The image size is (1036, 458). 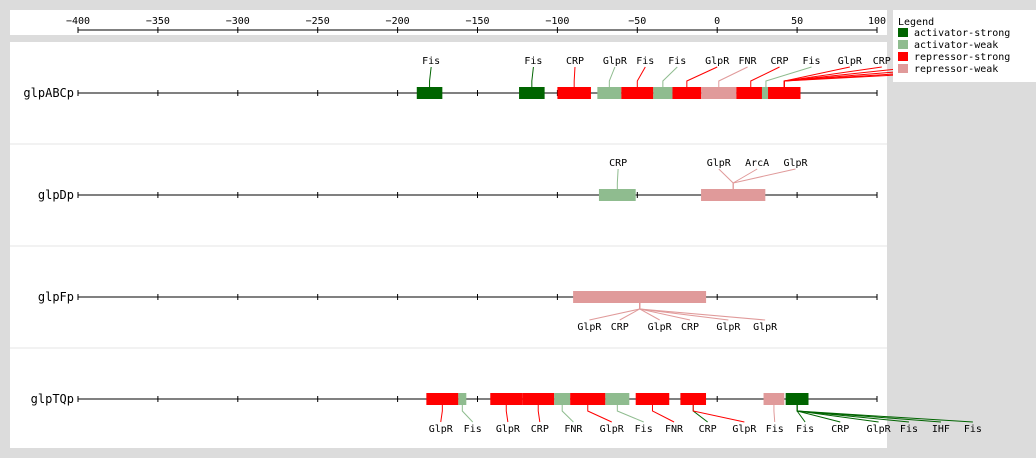 What do you see at coordinates (637, 21) in the screenshot?
I see `axis-tick-label: −50` at bounding box center [637, 21].